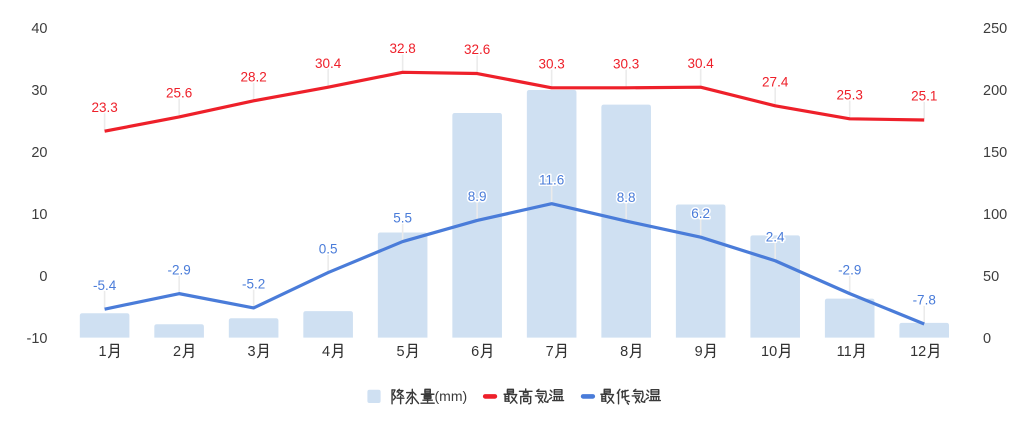 This screenshot has width=1024, height=430. Describe the element at coordinates (402, 217) in the screenshot. I see `svg-text: 5.5` at that location.